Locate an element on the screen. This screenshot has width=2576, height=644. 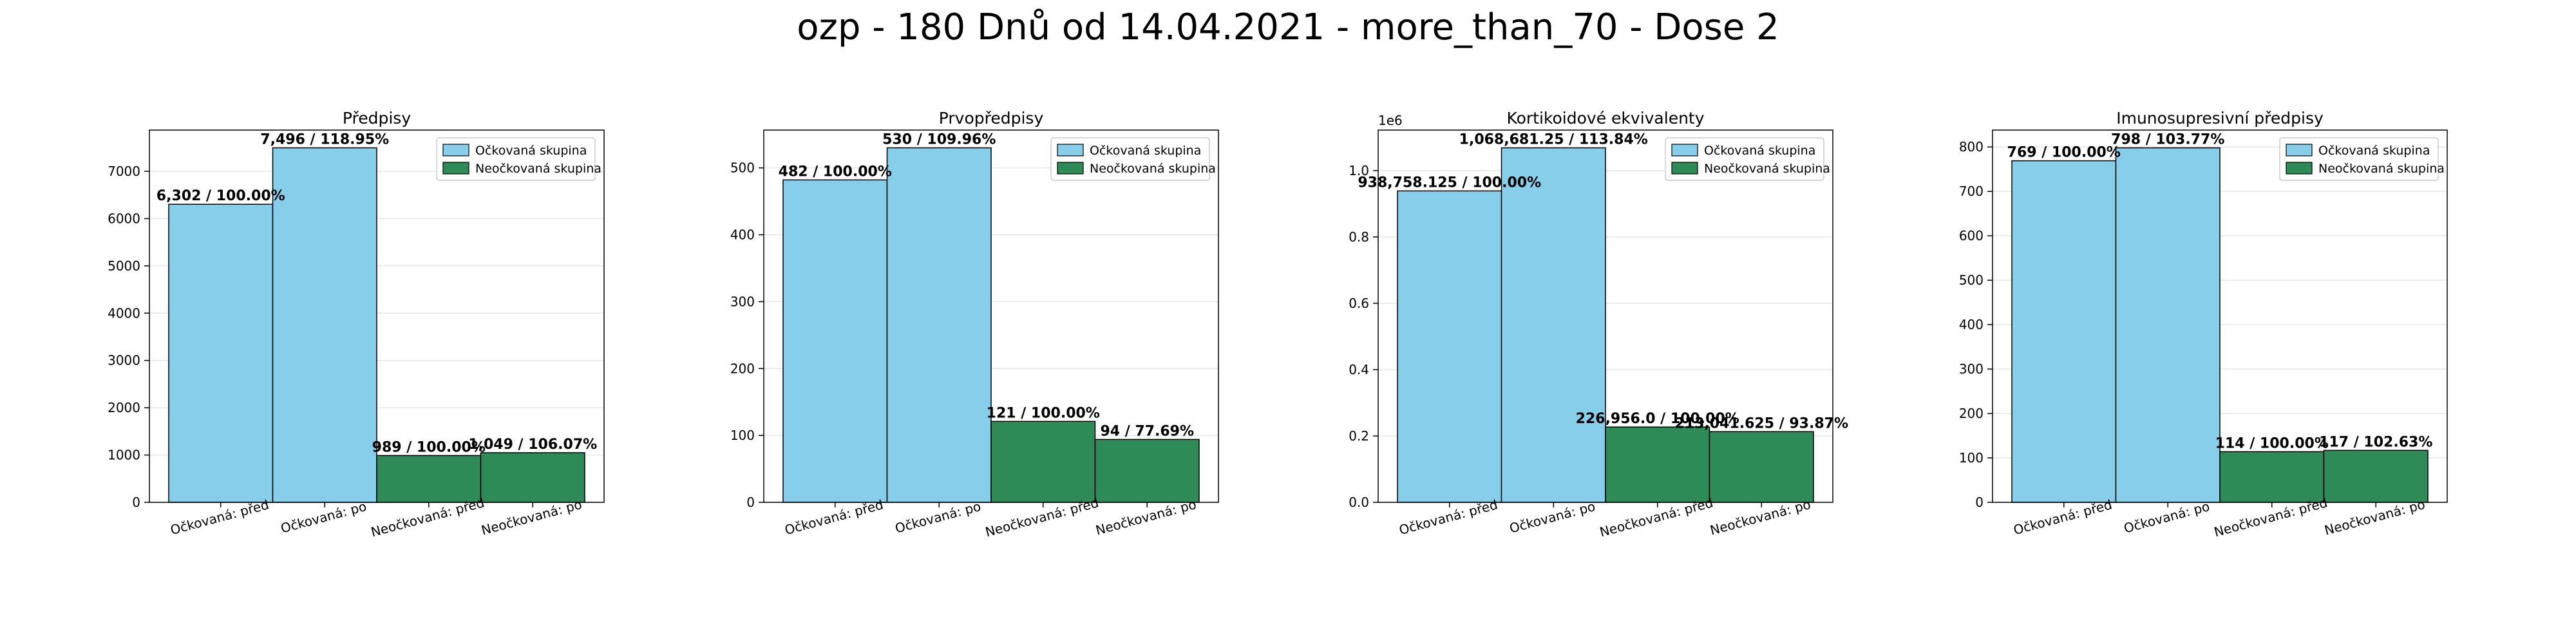
data-label: 482 / 100.00% is located at coordinates (836, 172).